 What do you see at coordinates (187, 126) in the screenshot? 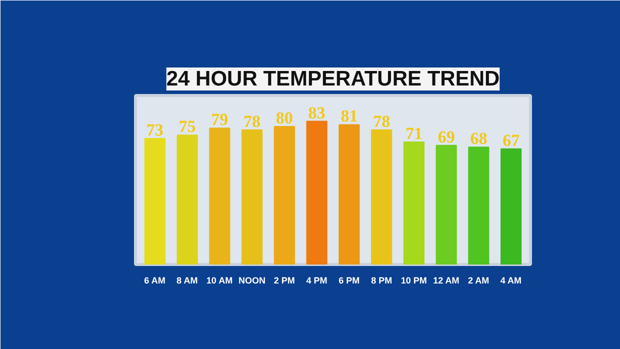
I see `data-label: 75` at bounding box center [187, 126].